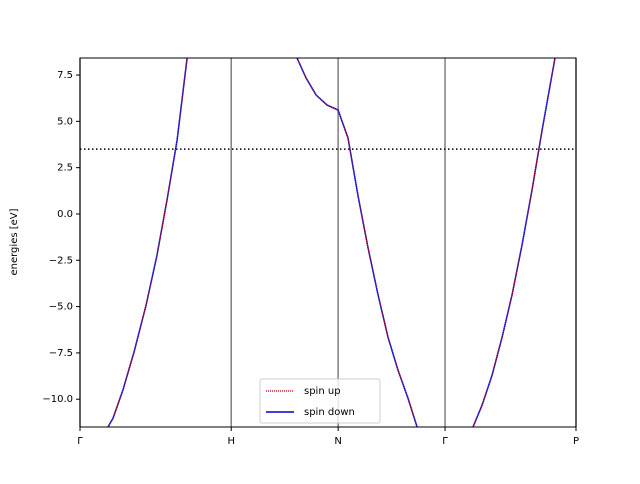  What do you see at coordinates (65, 75) in the screenshot?
I see `y-tick-label: 7.5` at bounding box center [65, 75].